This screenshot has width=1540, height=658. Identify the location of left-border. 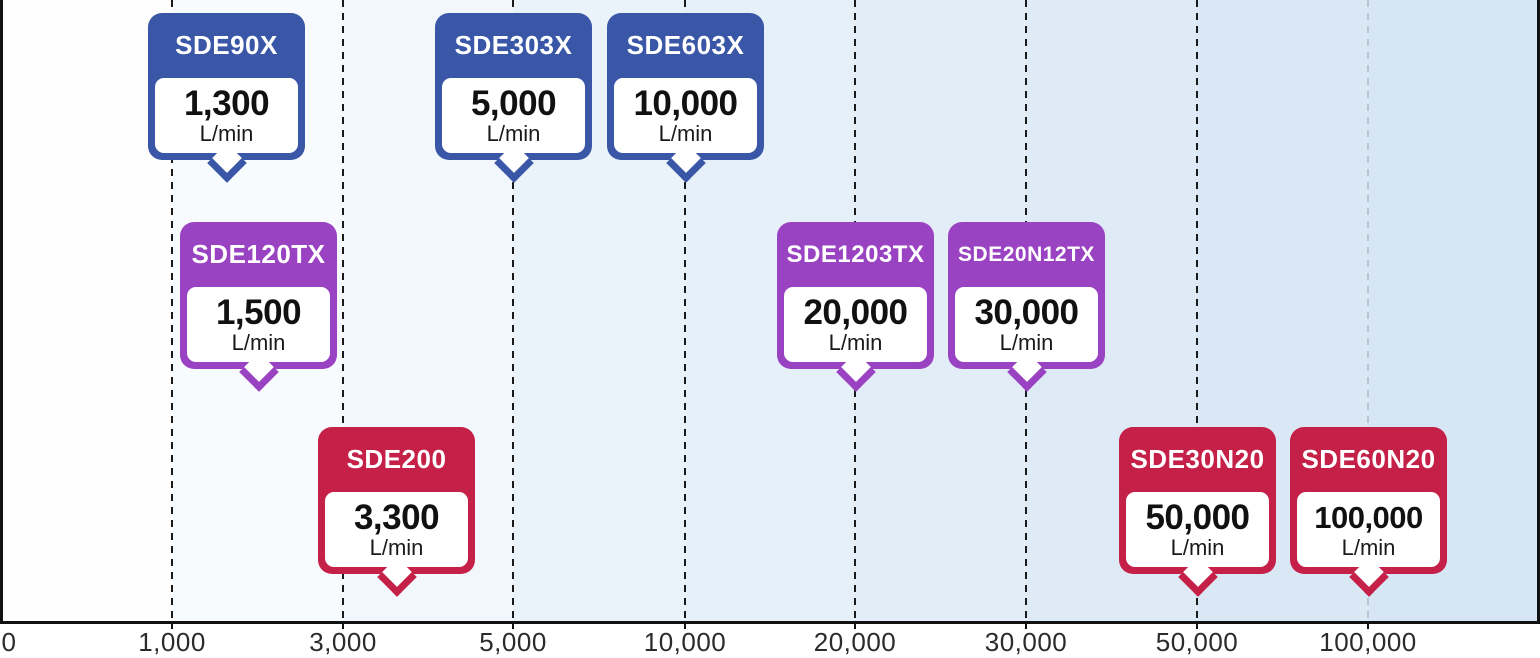
(1, 312).